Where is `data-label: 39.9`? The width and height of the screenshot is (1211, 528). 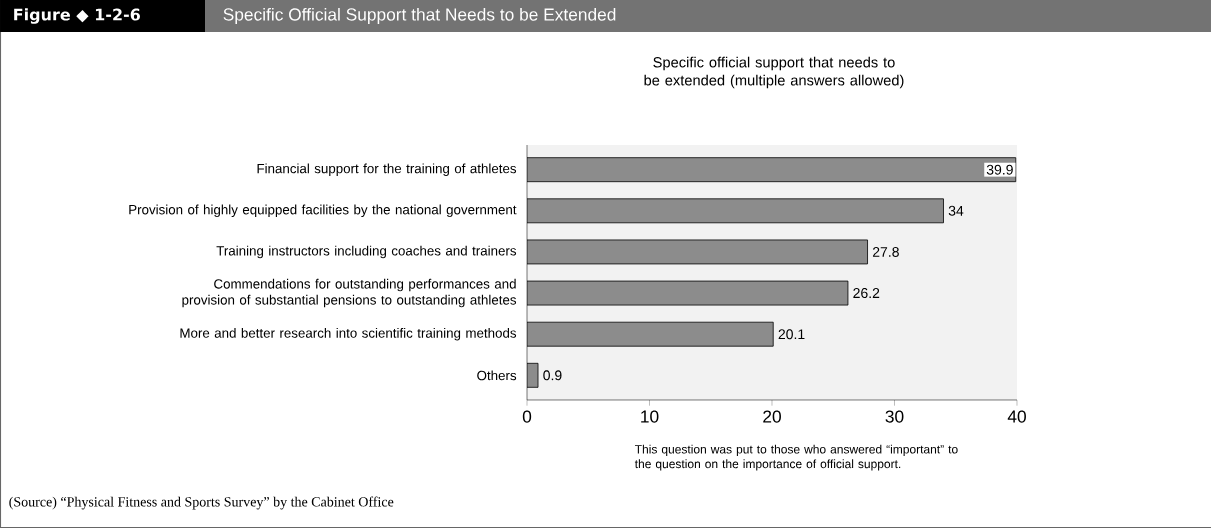 data-label: 39.9 is located at coordinates (999, 169).